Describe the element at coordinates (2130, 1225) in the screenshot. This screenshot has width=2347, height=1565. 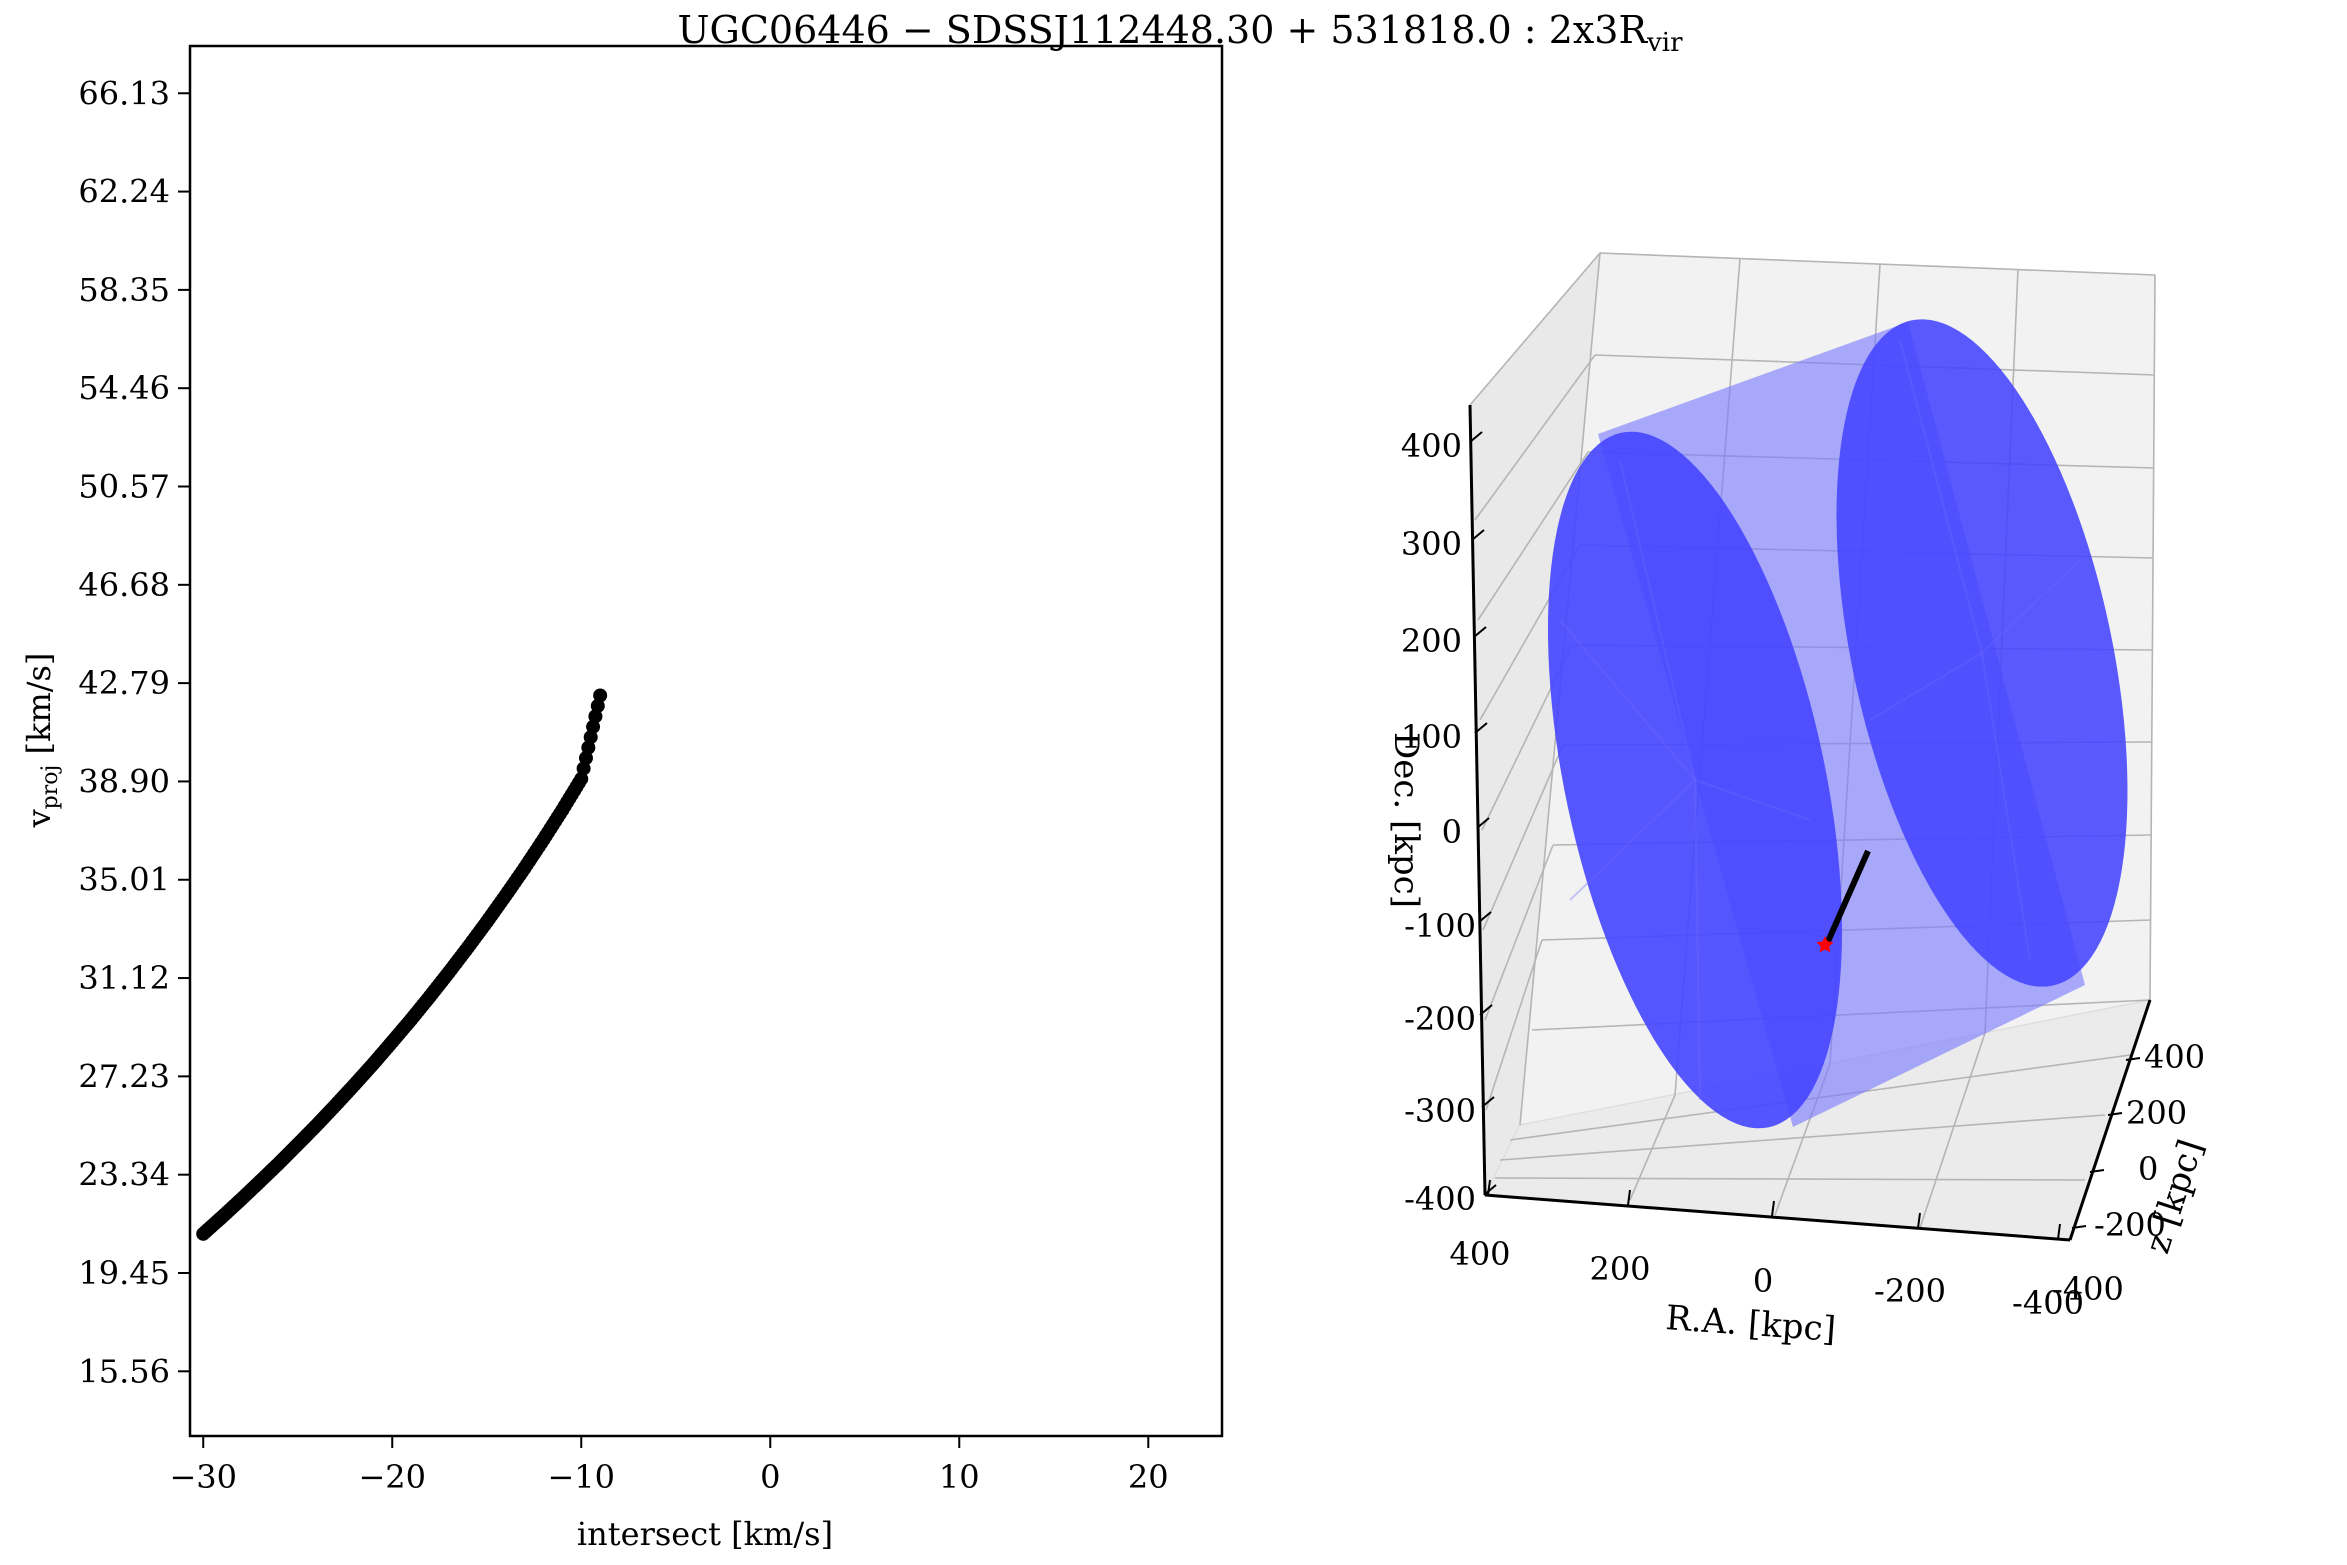
I see `z-tick-label: -200` at that location.